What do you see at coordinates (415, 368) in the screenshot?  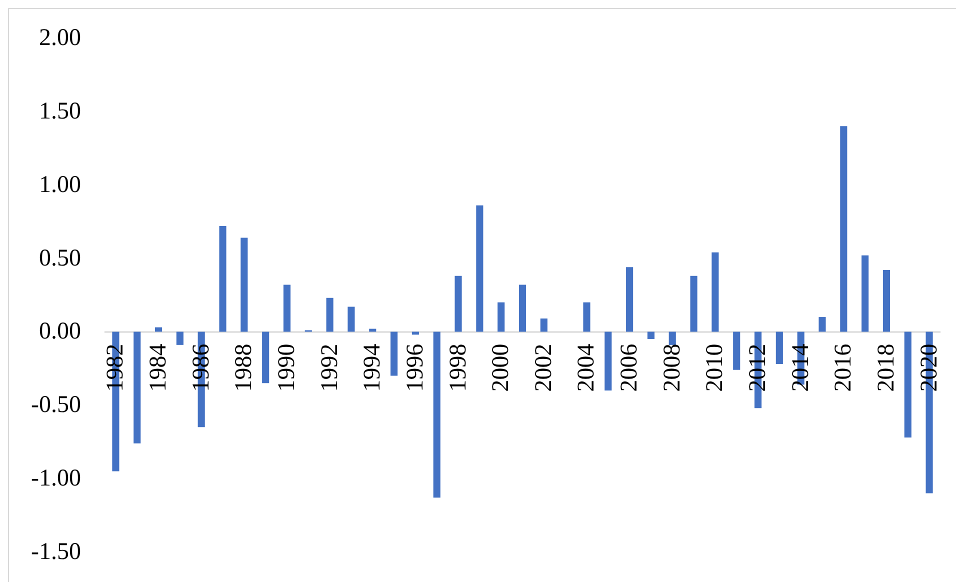 I see `x-tick-label: 1996` at bounding box center [415, 368].